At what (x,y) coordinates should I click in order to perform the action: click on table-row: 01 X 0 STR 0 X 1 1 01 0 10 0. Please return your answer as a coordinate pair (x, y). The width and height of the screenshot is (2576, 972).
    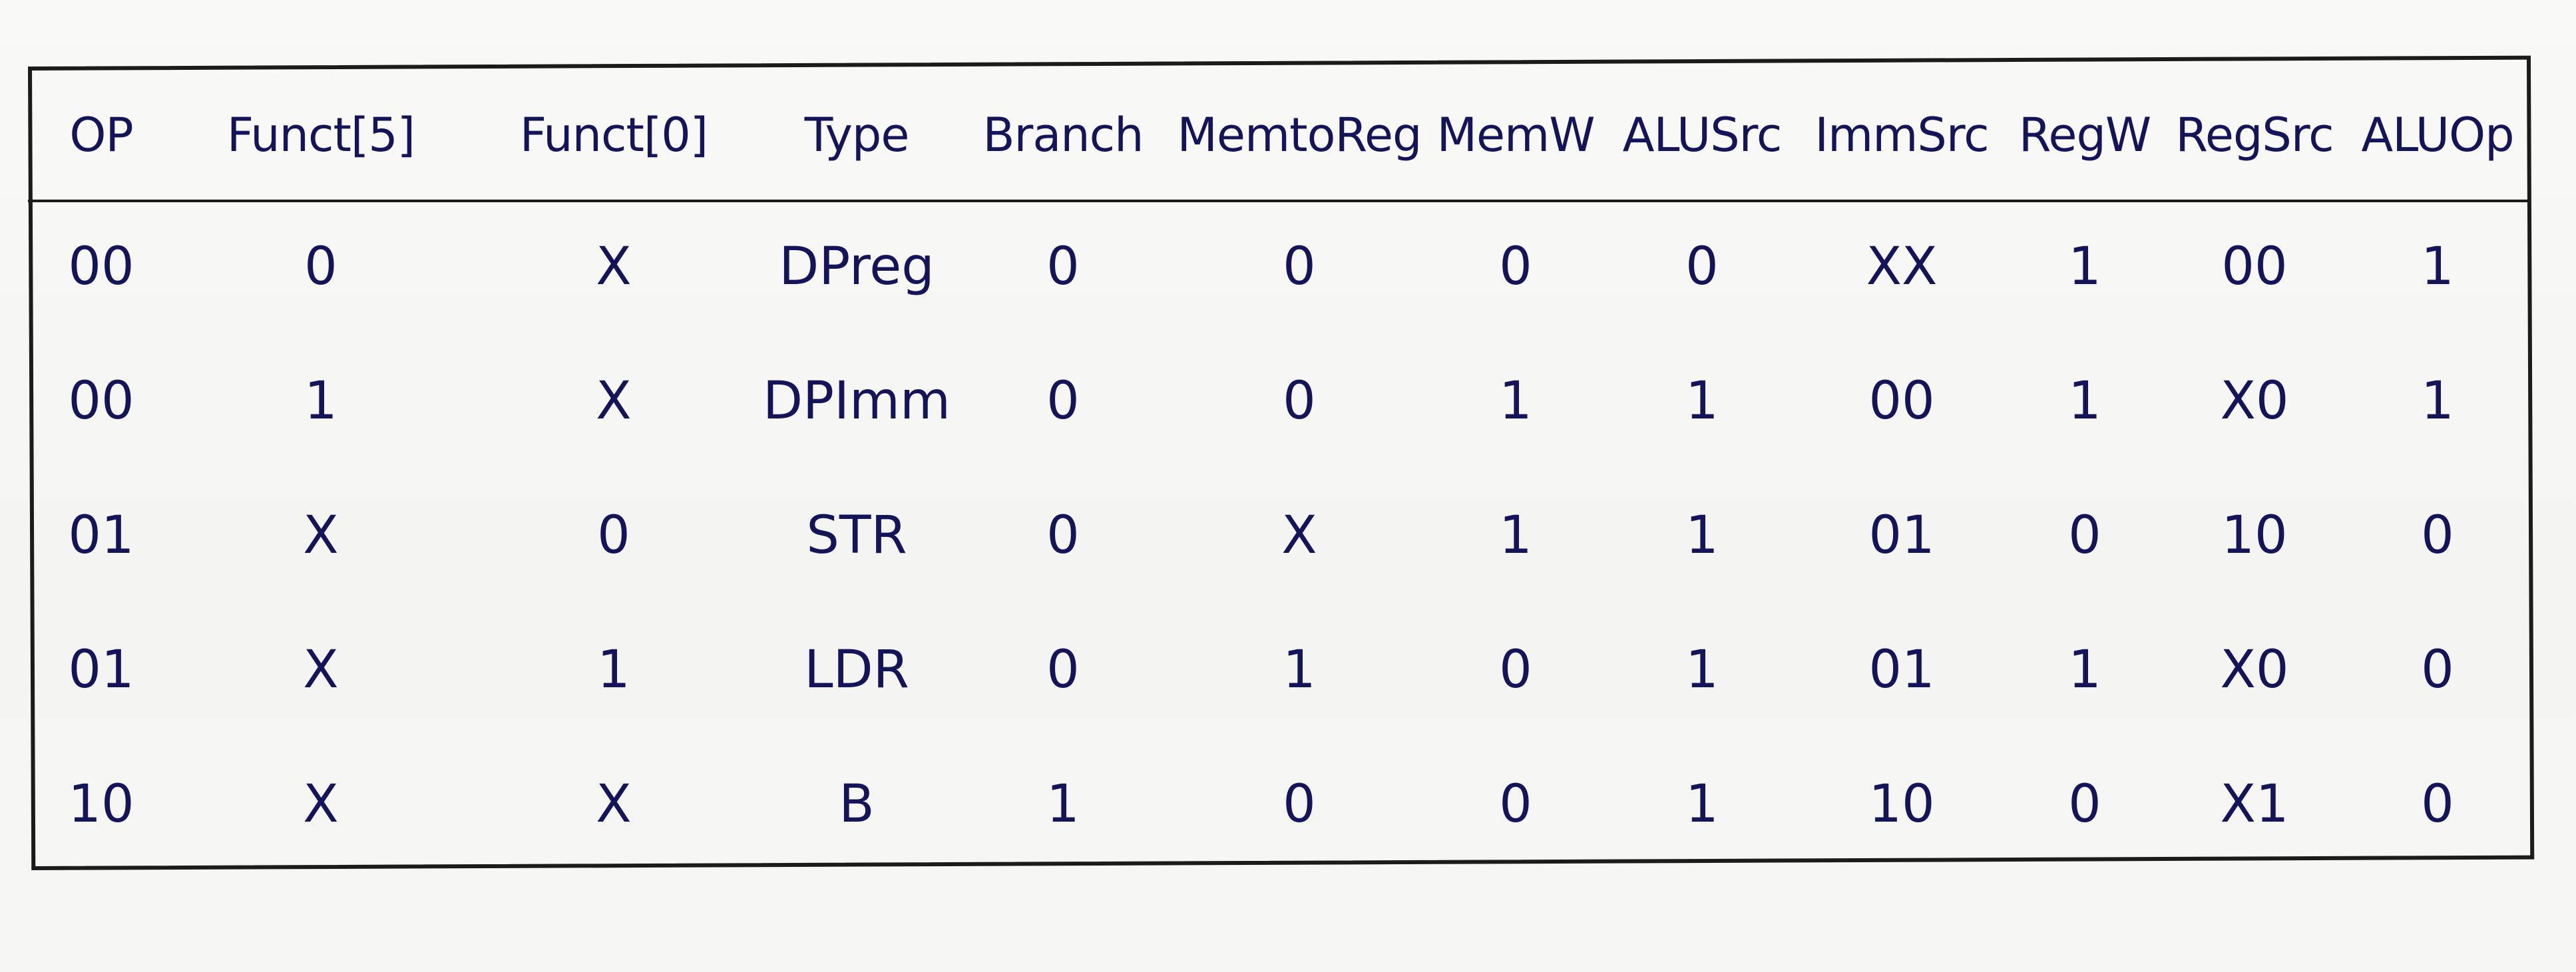
    Looking at the image, I should click on (1279, 535).